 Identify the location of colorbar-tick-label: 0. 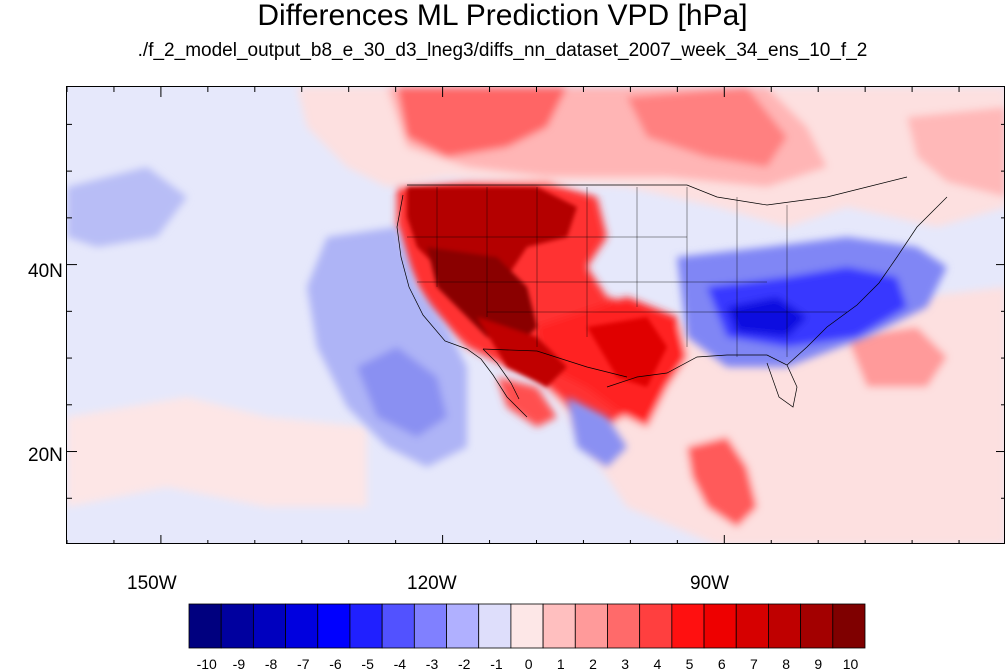
(529, 664).